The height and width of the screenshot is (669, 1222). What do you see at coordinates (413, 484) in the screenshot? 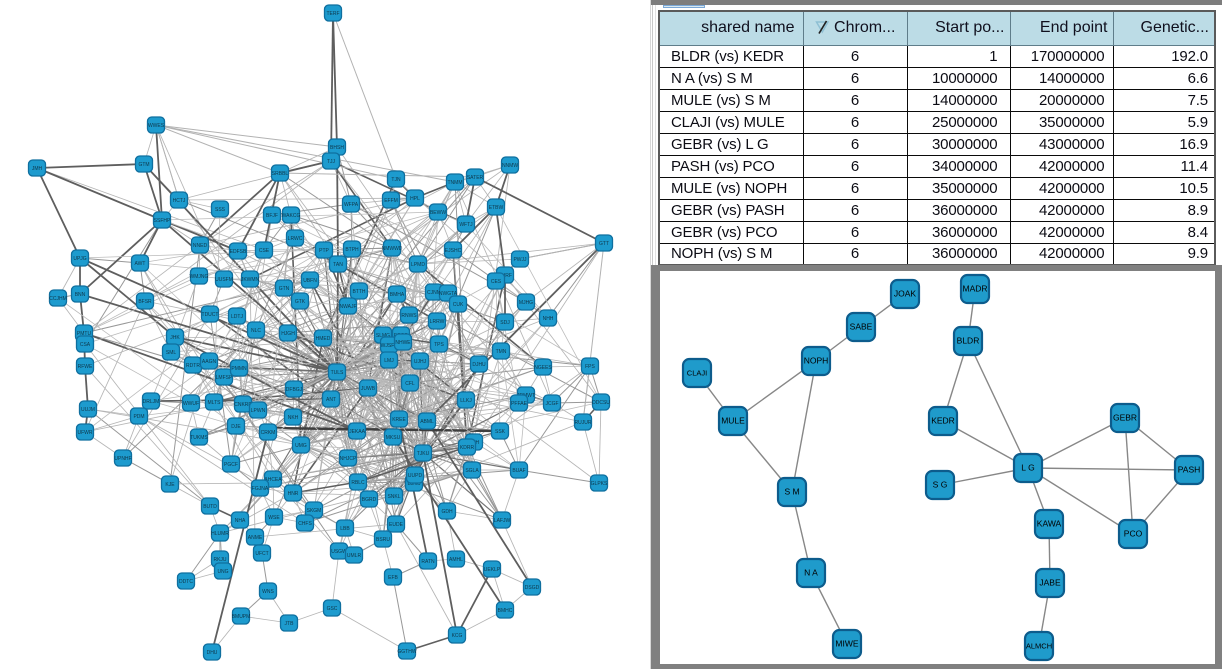
I see `svg-text: BJNC` at bounding box center [413, 484].